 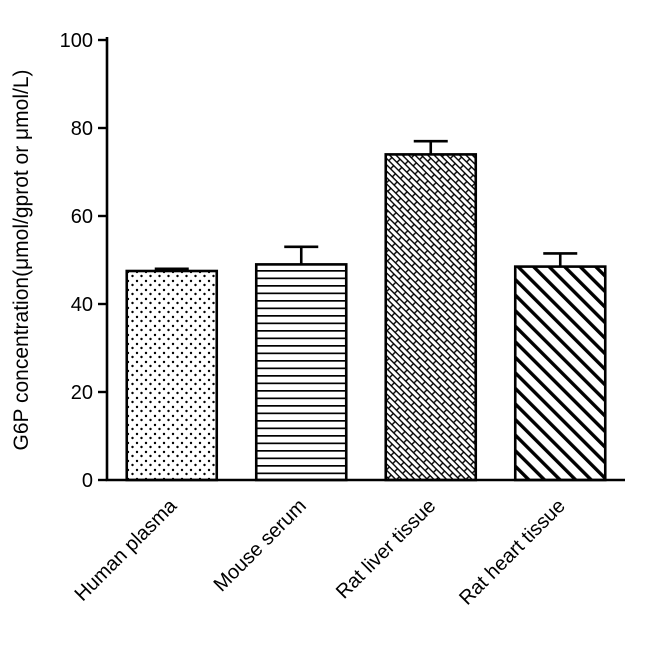 I want to click on bar-human-plasma, so click(x=172, y=375).